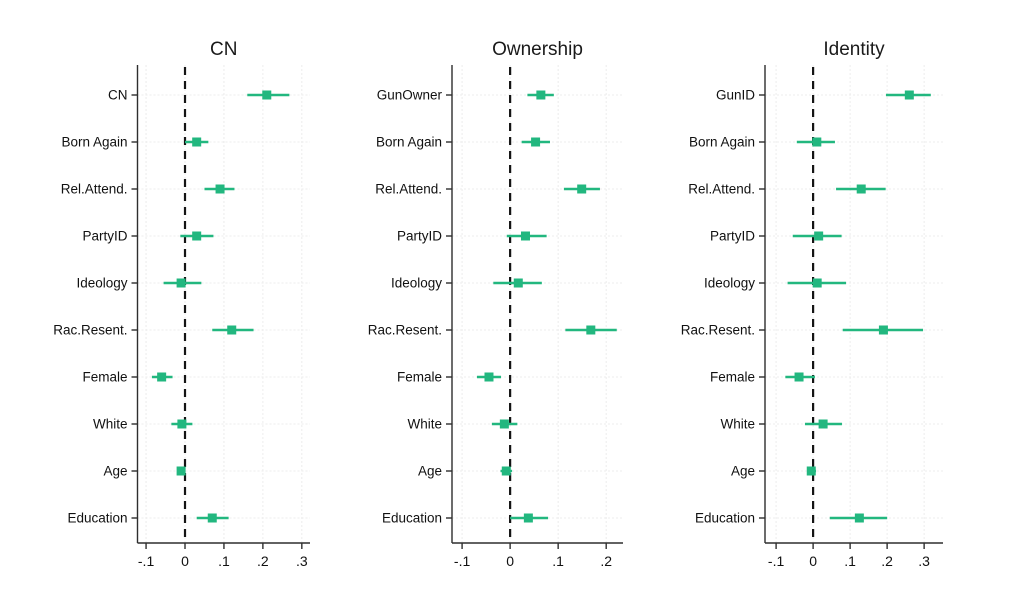  What do you see at coordinates (735, 95) in the screenshot?
I see `category-label: GunID` at bounding box center [735, 95].